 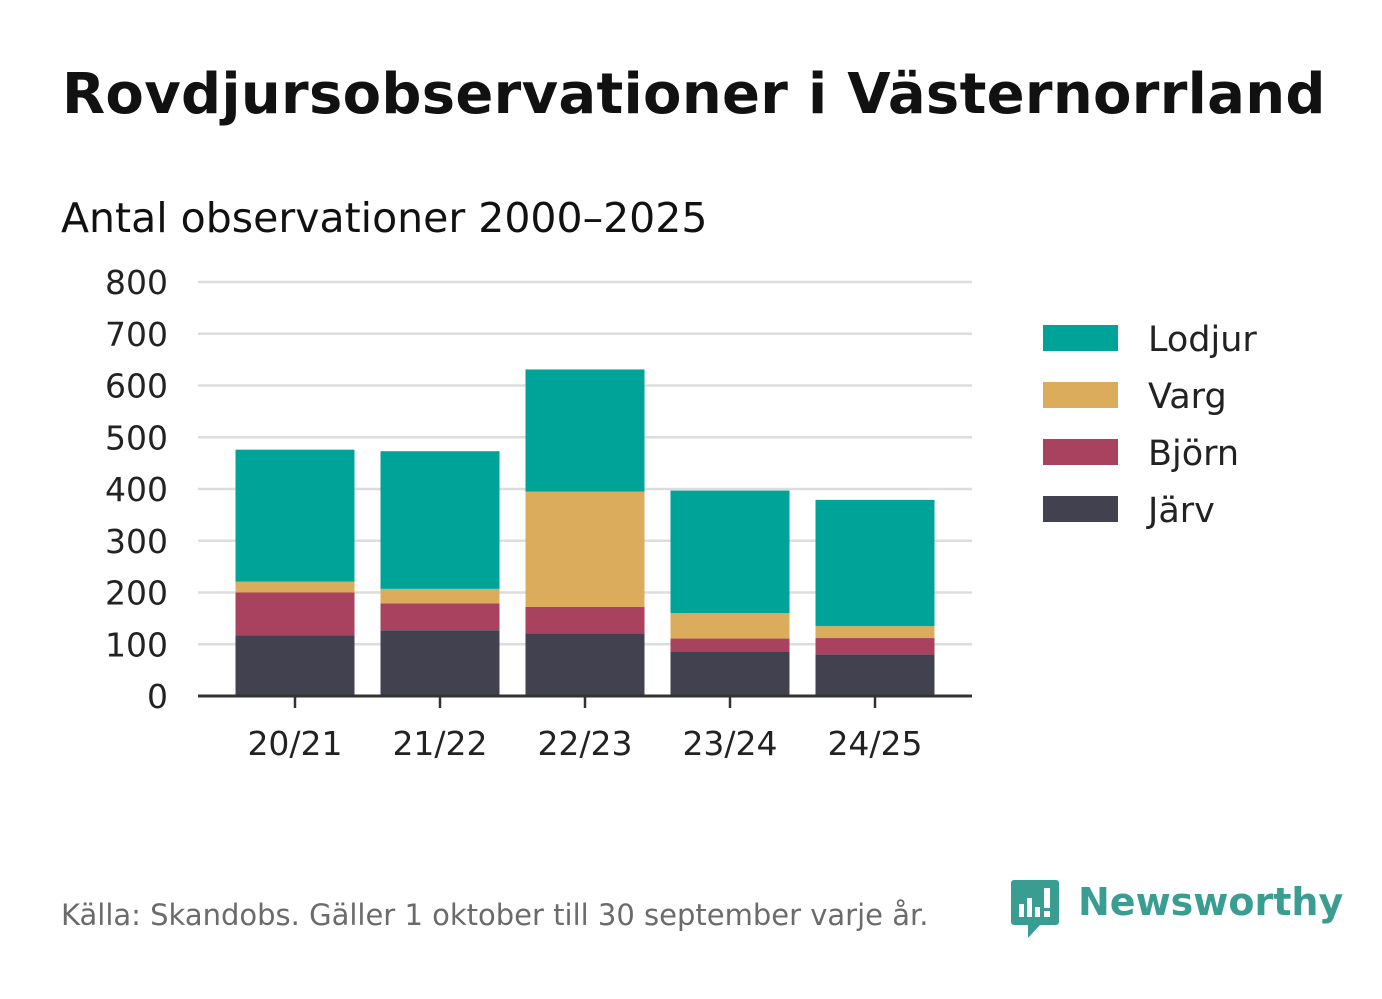 I want to click on bar-segment-järv-24-25, so click(x=875, y=675).